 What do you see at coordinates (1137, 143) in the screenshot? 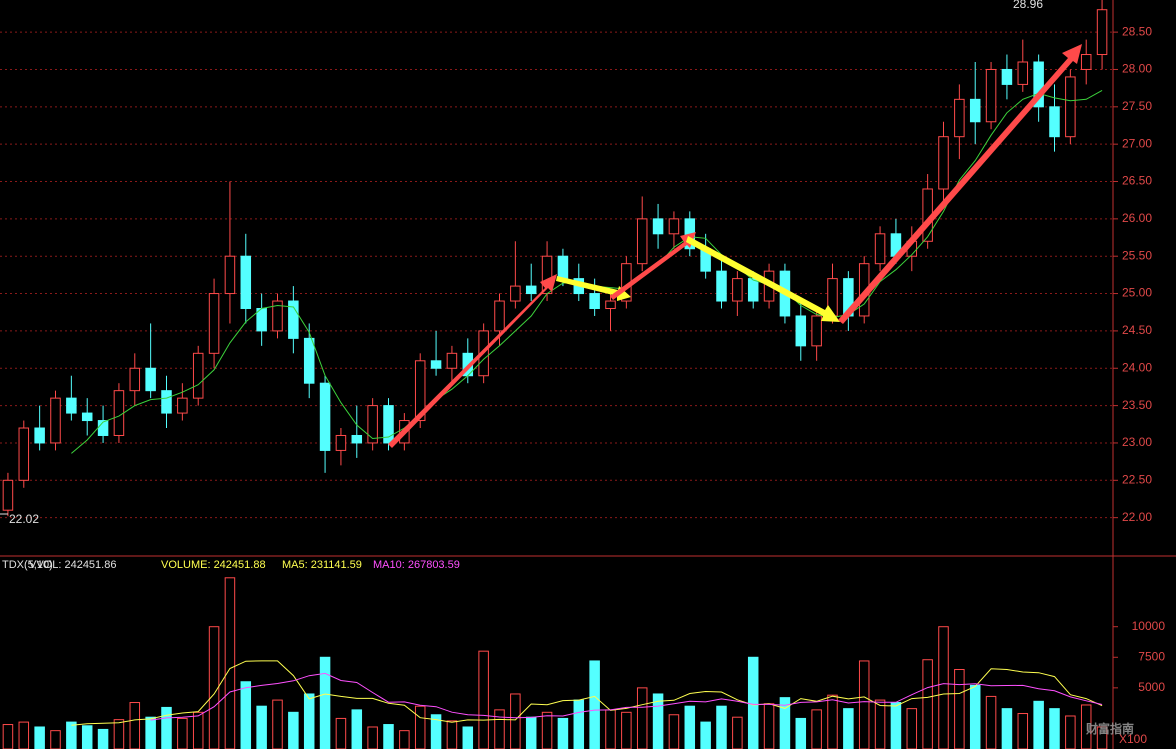
I see `y-tick-label: 27.00` at bounding box center [1137, 143].